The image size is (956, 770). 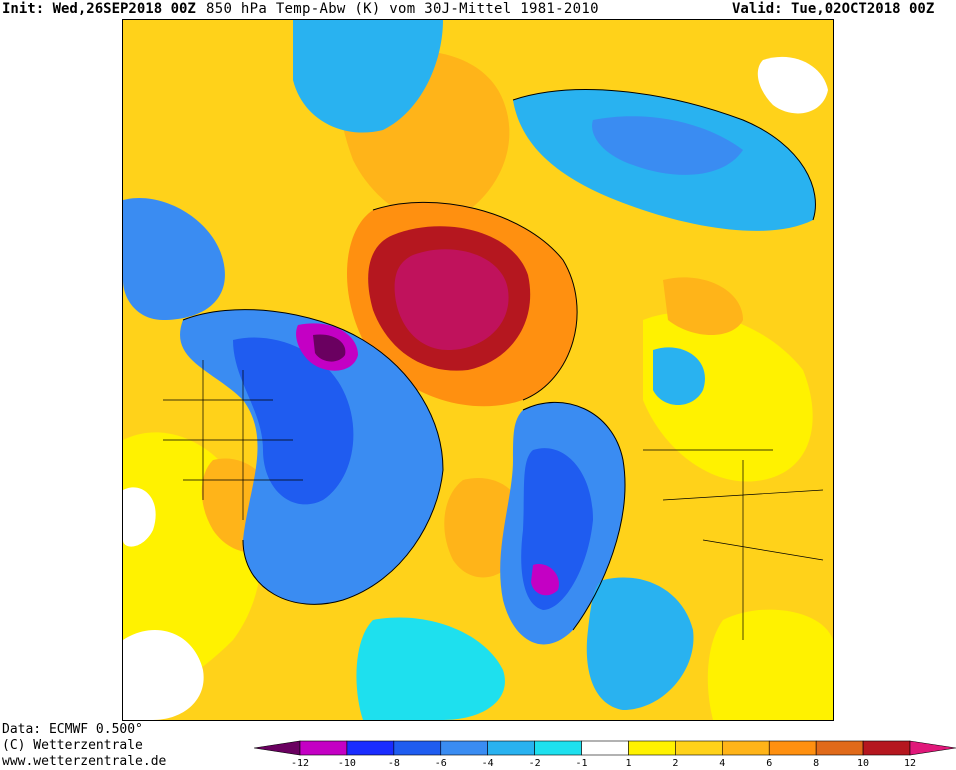 What do you see at coordinates (703, 306) in the screenshot?
I see `anomaly-area-plus6-siberia` at bounding box center [703, 306].